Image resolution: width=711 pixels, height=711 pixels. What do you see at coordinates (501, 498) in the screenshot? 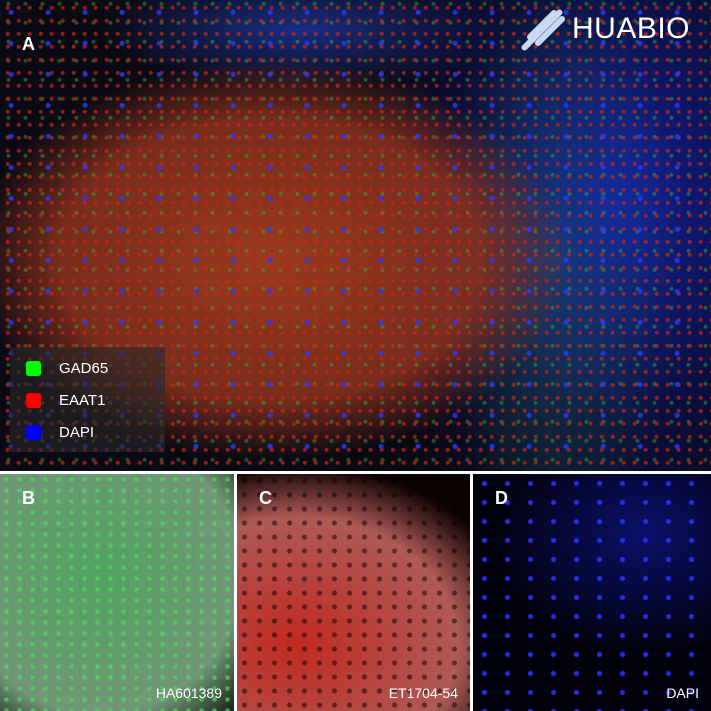
I see `panel-label: D` at bounding box center [501, 498].